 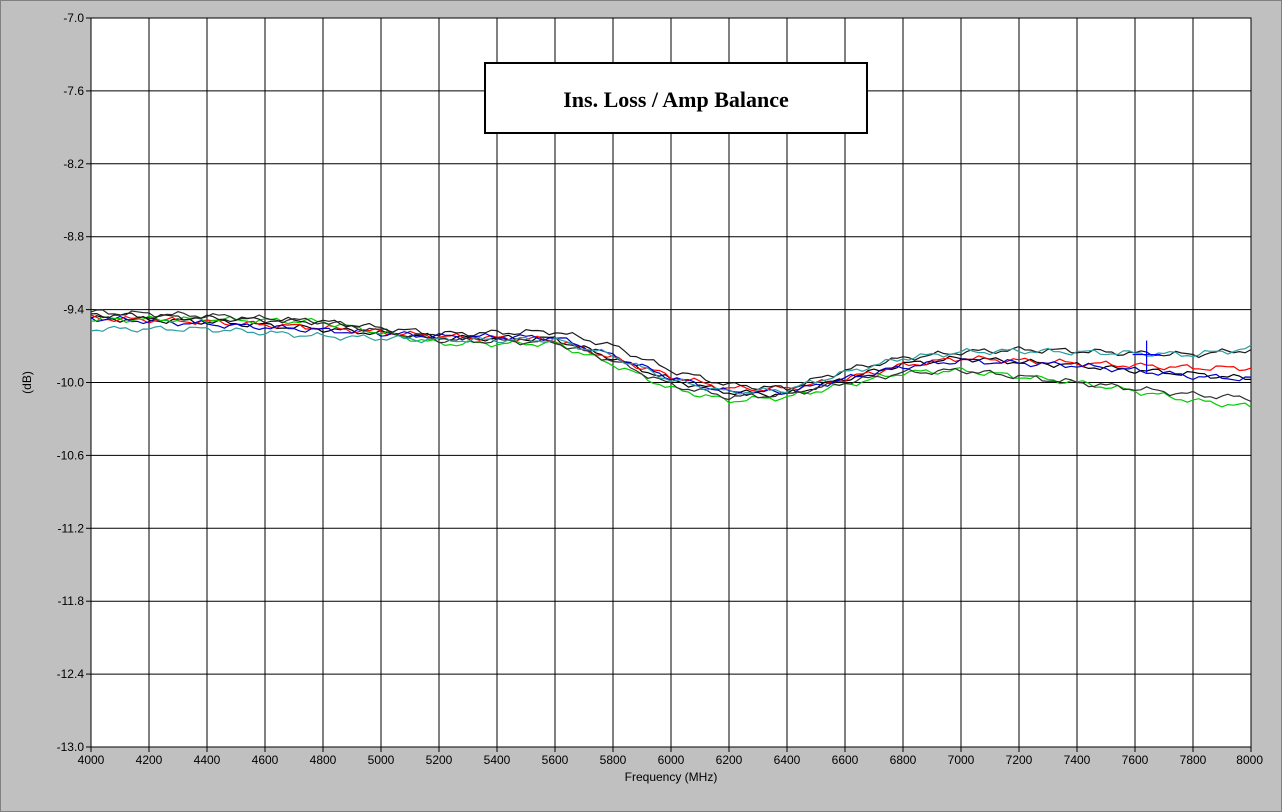 What do you see at coordinates (27, 382) in the screenshot?
I see `y-axis-label: (dB)` at bounding box center [27, 382].